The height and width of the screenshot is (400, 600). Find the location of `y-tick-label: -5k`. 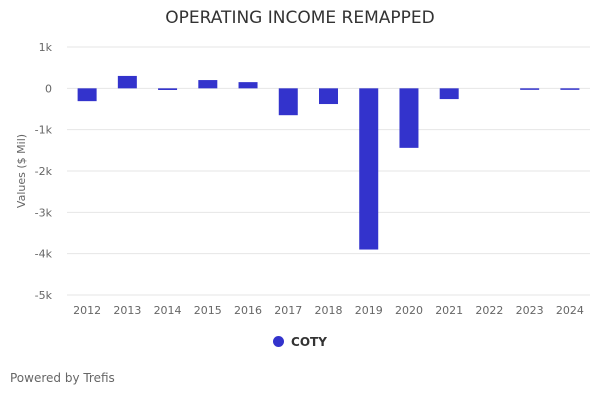

y-tick-label: -5k is located at coordinates (44, 295).